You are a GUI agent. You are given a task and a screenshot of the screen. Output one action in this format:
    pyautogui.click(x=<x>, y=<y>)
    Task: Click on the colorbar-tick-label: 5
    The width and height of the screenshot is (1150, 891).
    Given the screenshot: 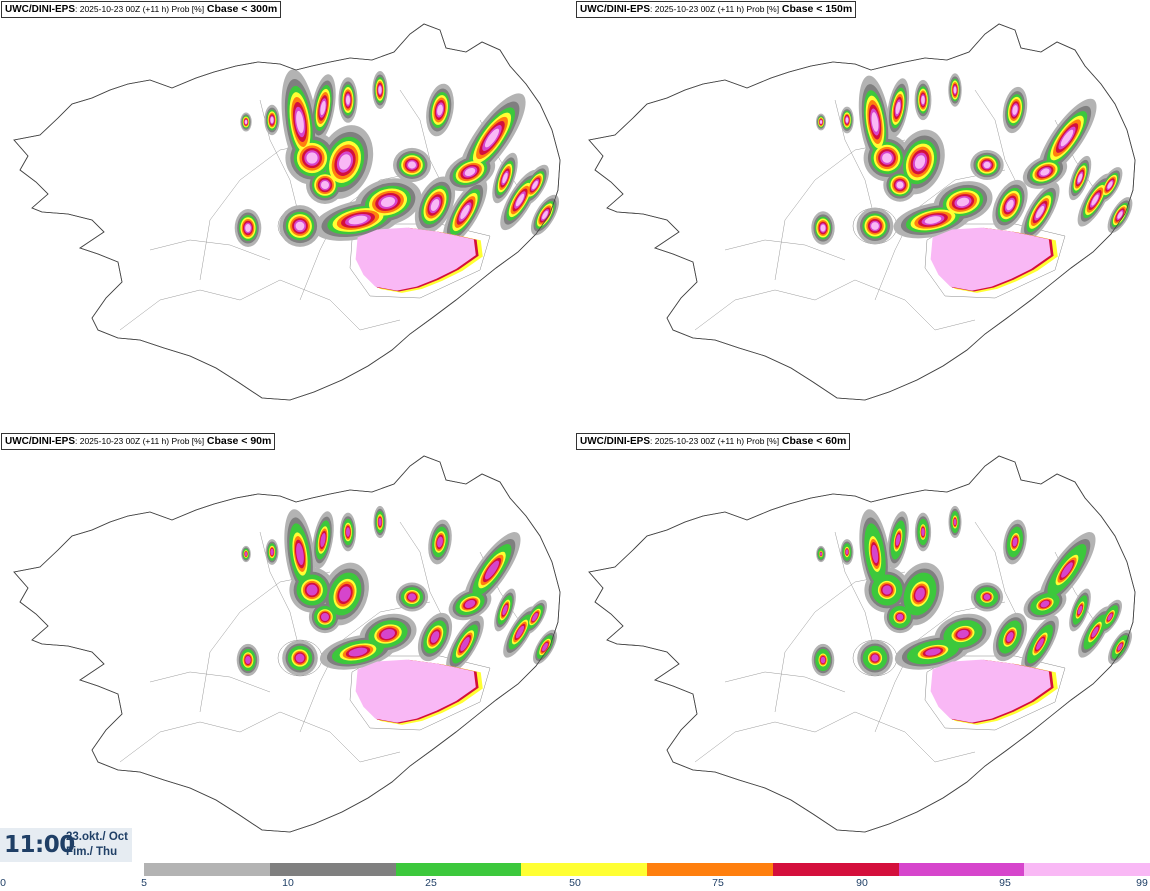 What is the action you would take?
    pyautogui.click(x=144, y=883)
    